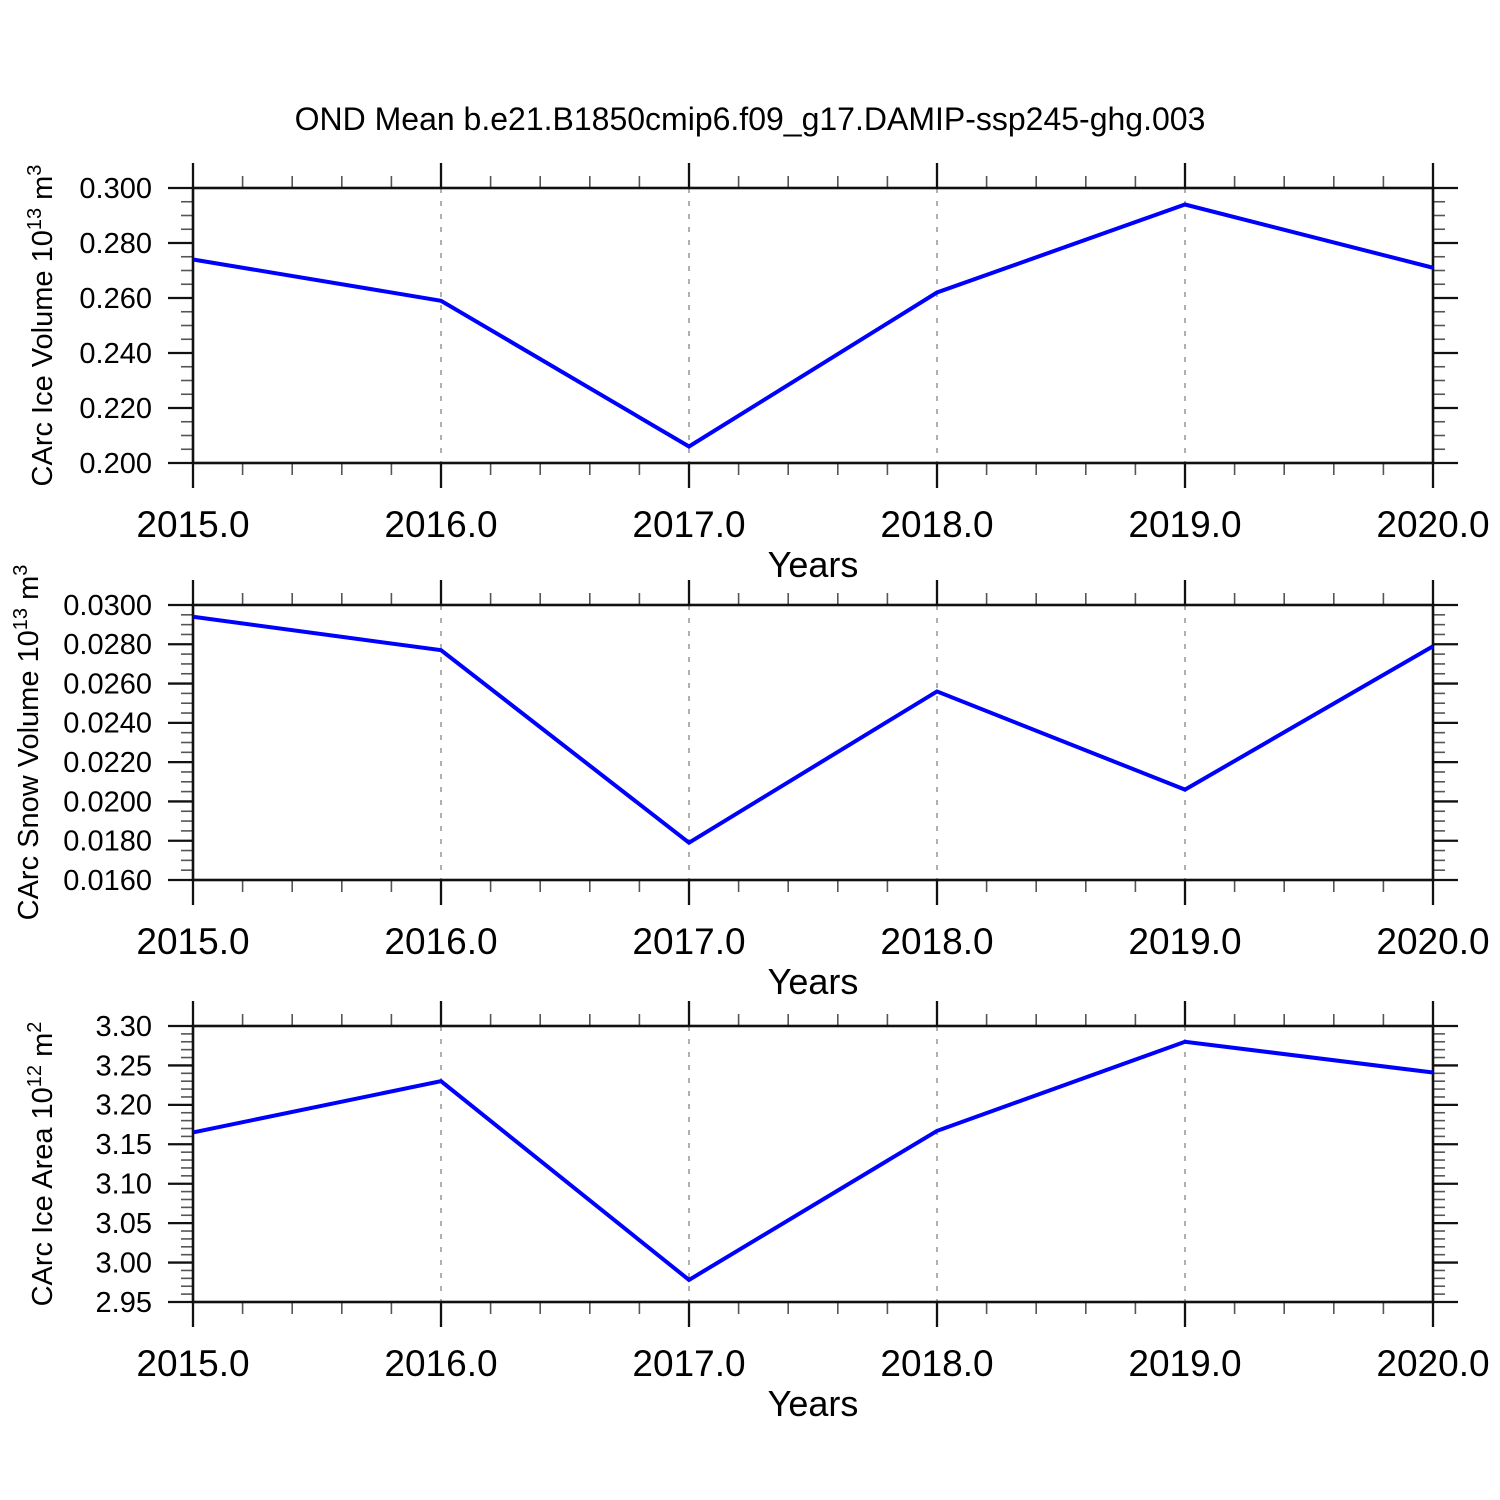 This screenshot has height=1500, width=1500. What do you see at coordinates (124, 1145) in the screenshot?
I see `carc-ice-area-ytick-label: 3.15` at bounding box center [124, 1145].